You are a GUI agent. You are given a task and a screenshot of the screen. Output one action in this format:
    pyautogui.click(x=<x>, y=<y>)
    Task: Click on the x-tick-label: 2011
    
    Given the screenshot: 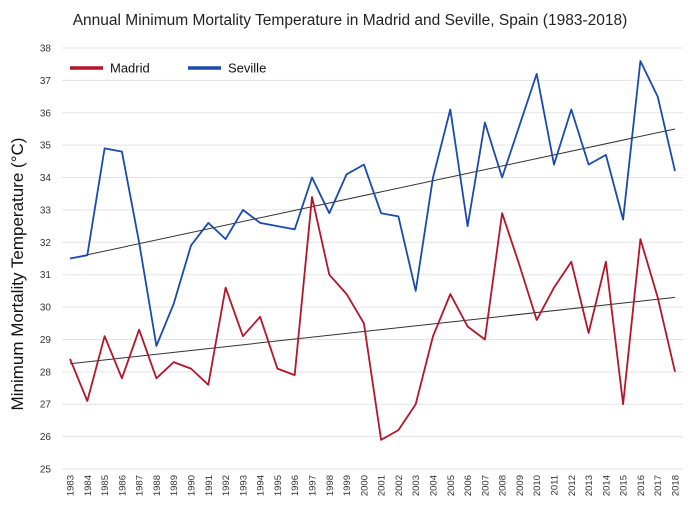 What is the action you would take?
    pyautogui.click(x=555, y=485)
    